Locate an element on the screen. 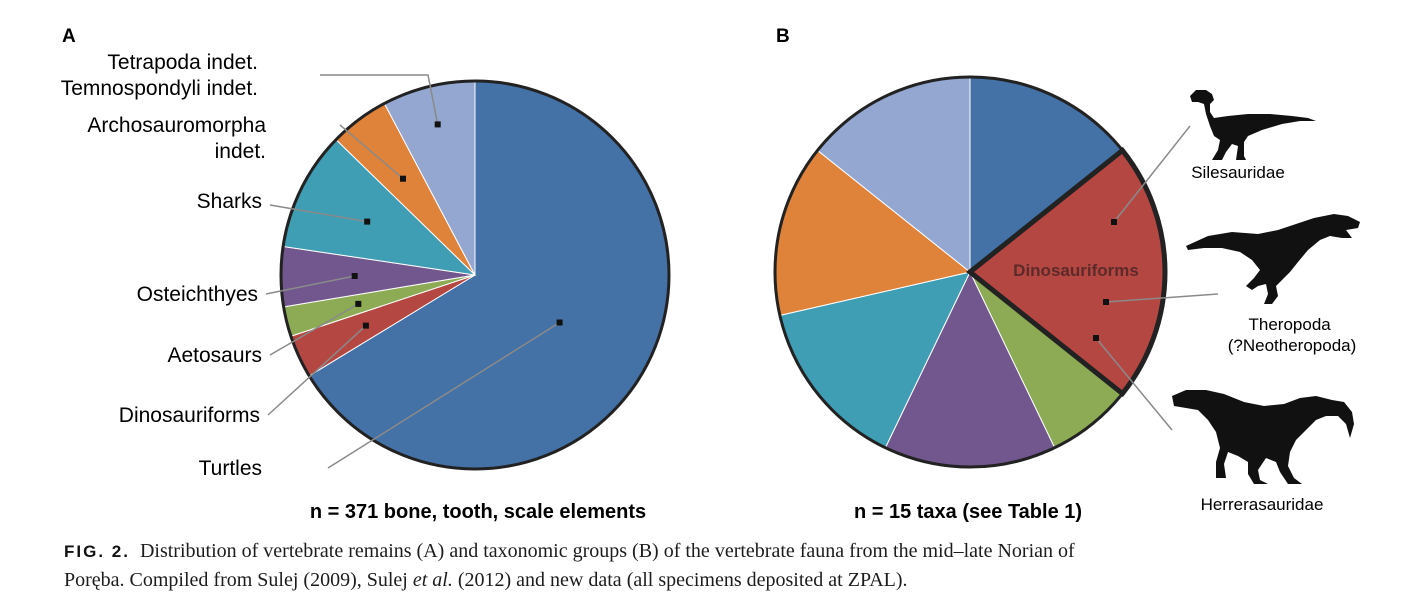 The width and height of the screenshot is (1406, 605). pie-b-overlay: Dinosauriforms is located at coordinates (1092, 278).